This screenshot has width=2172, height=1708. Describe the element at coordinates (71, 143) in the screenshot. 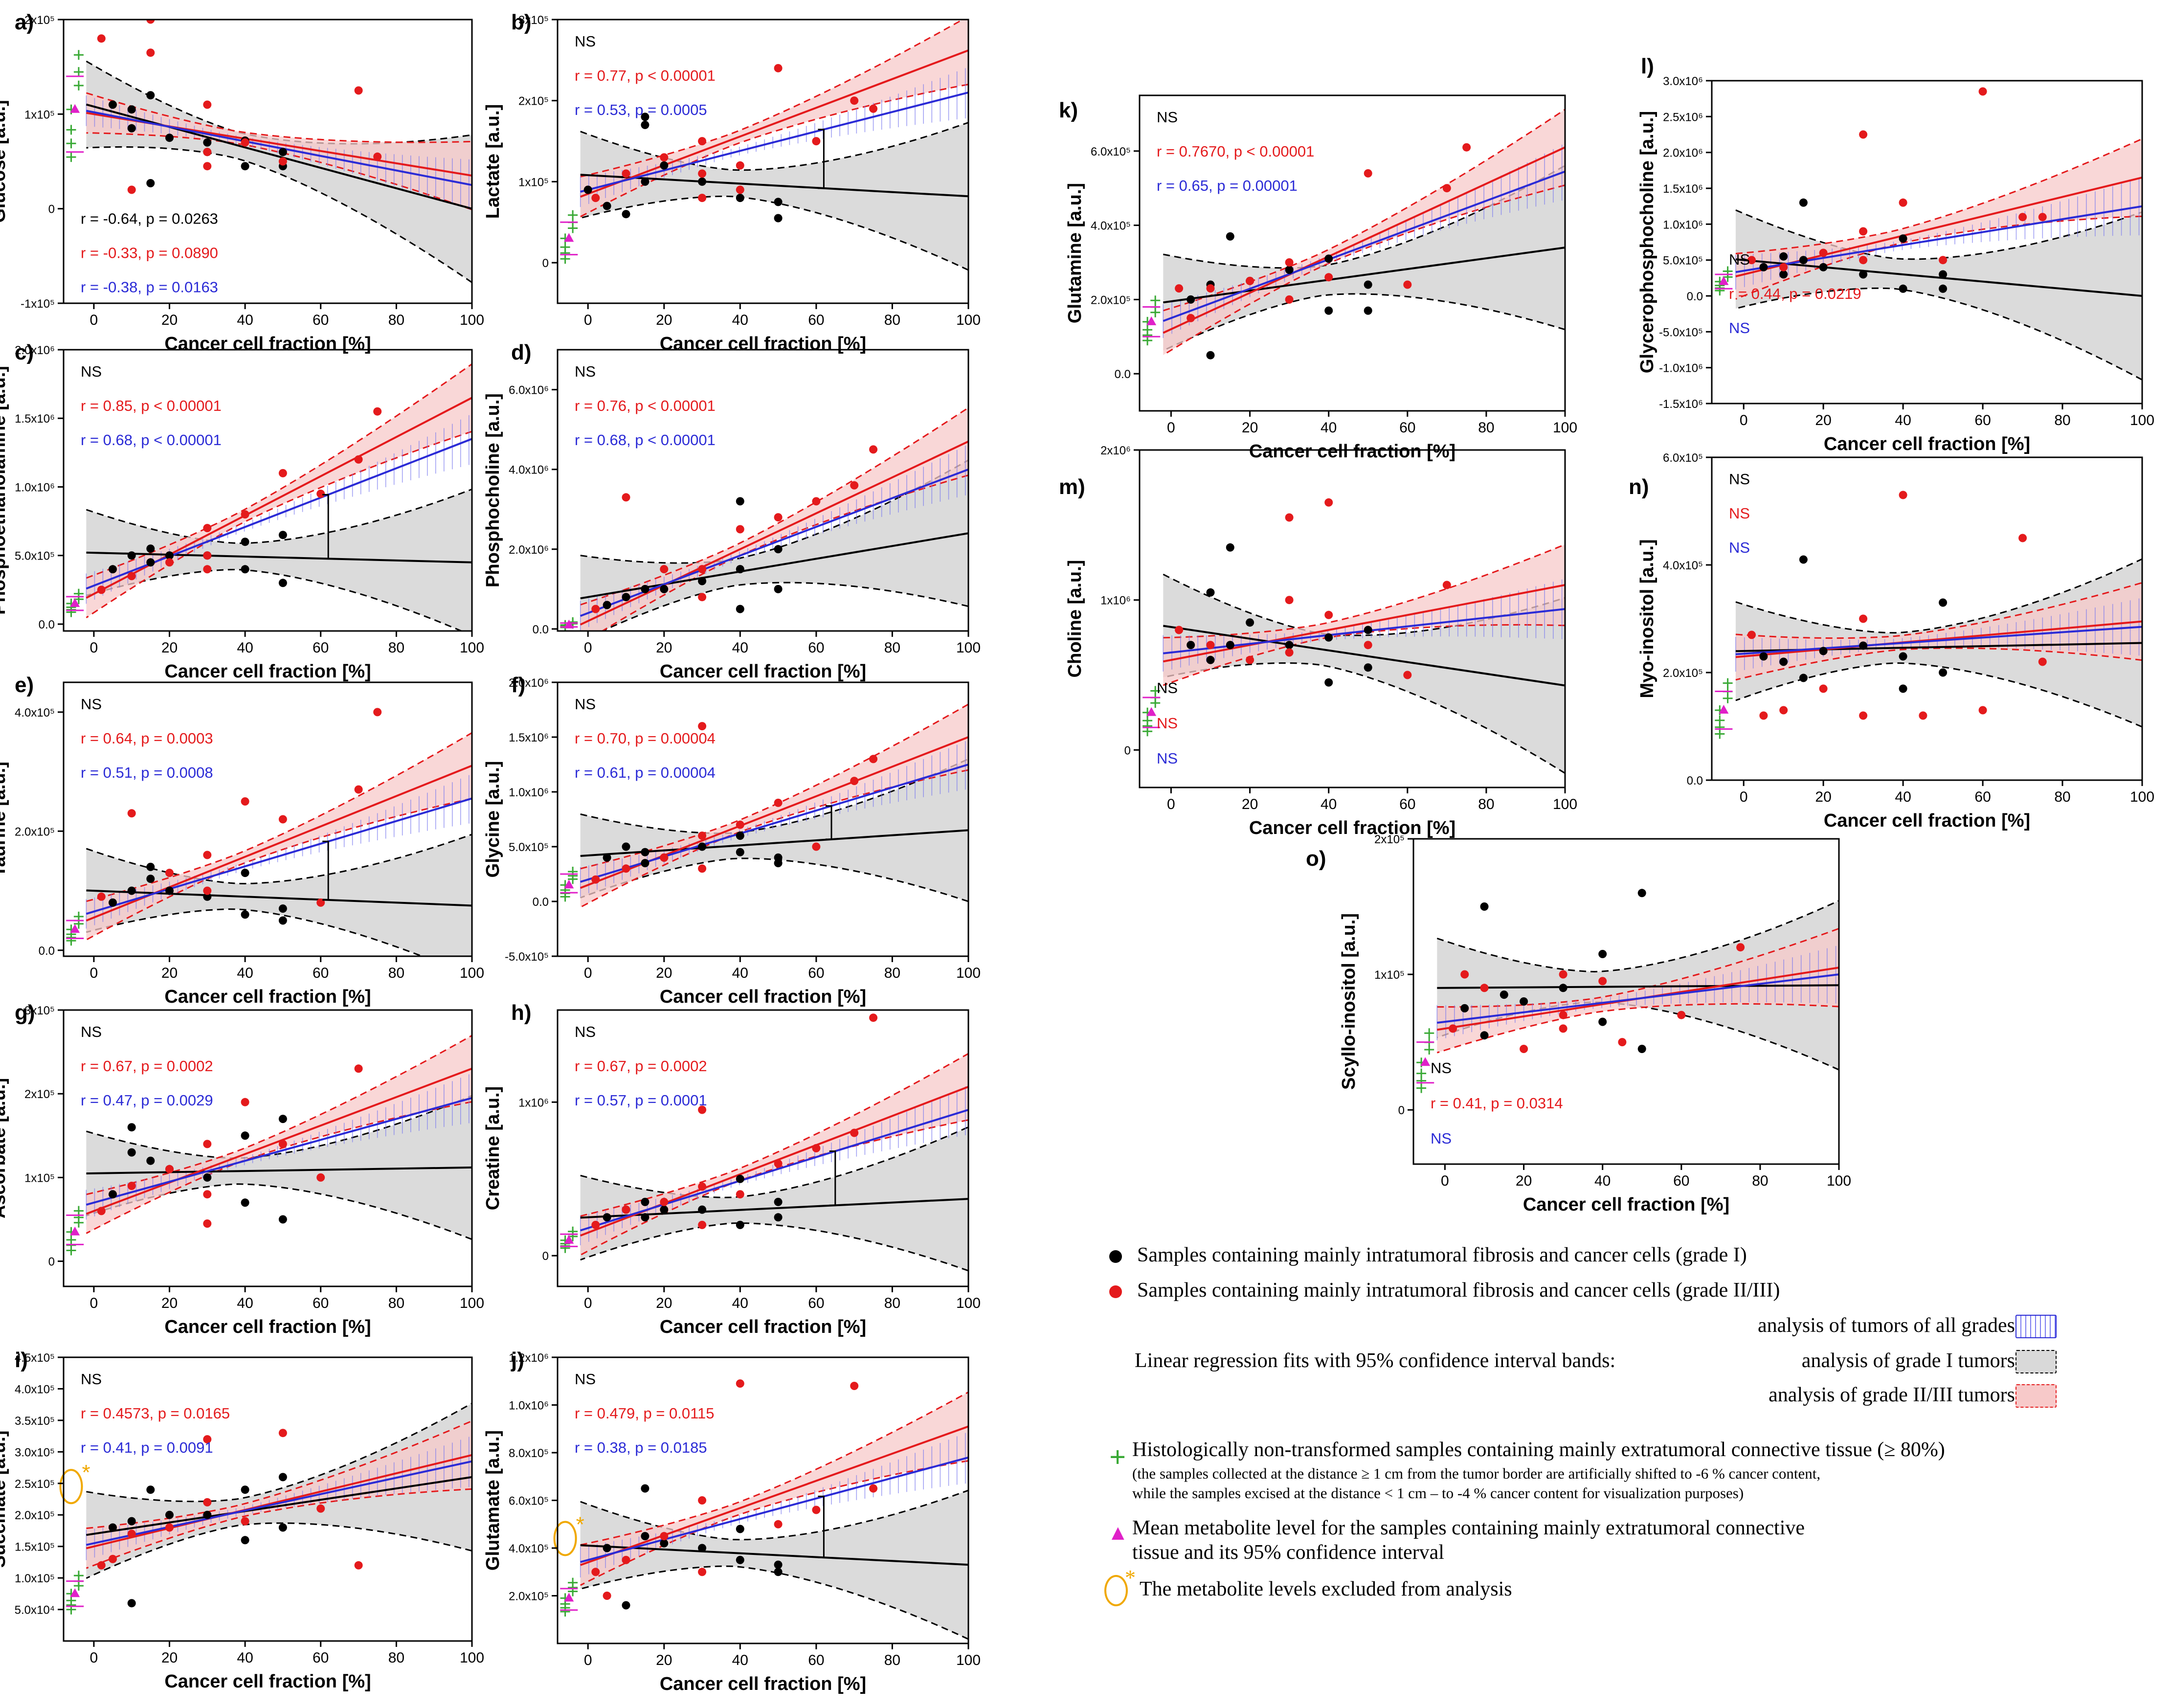

I see `control-sample-plus-icon` at that location.